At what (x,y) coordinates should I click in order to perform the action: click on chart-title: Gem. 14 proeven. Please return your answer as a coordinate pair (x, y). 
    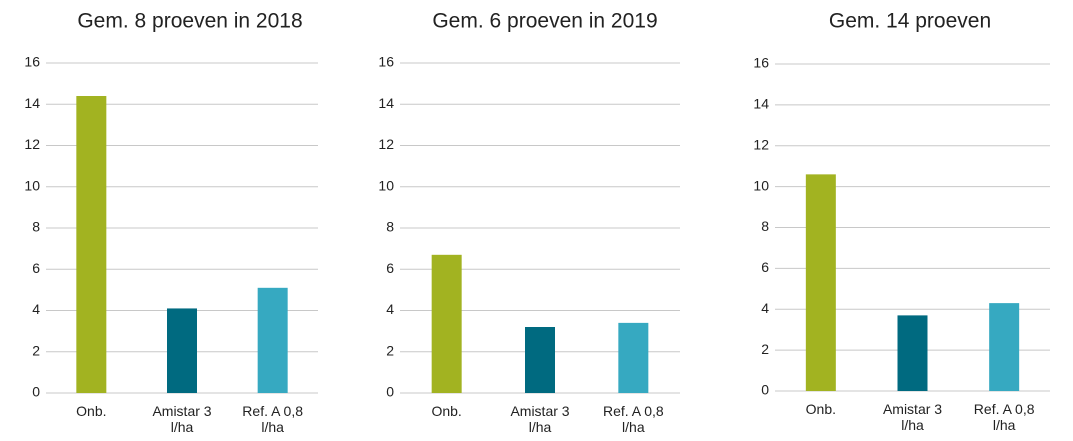
    Looking at the image, I should click on (910, 21).